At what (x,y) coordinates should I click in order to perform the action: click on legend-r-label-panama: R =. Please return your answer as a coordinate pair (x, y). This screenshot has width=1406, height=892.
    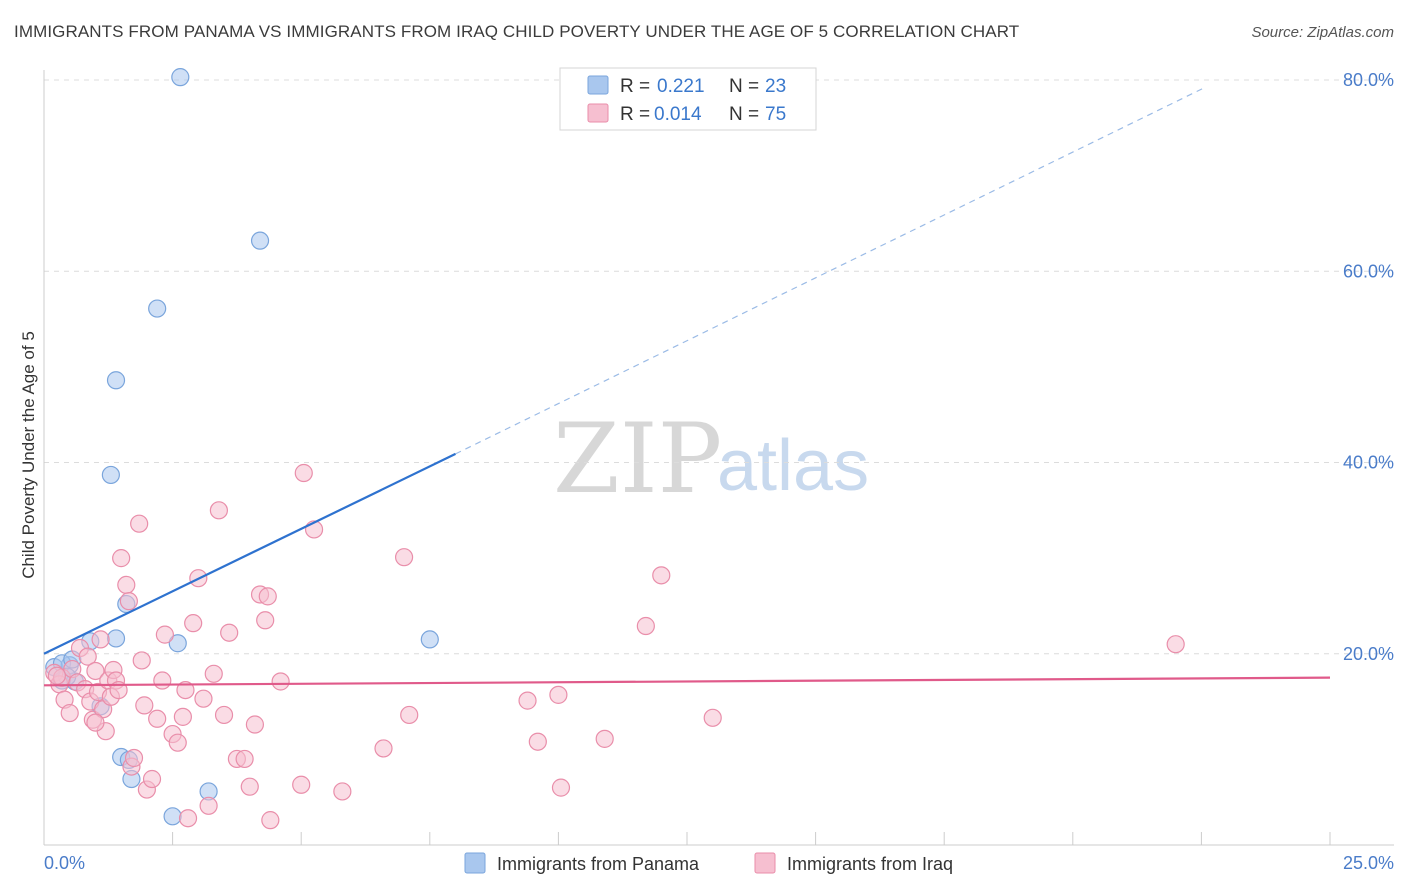
    Looking at the image, I should click on (635, 86).